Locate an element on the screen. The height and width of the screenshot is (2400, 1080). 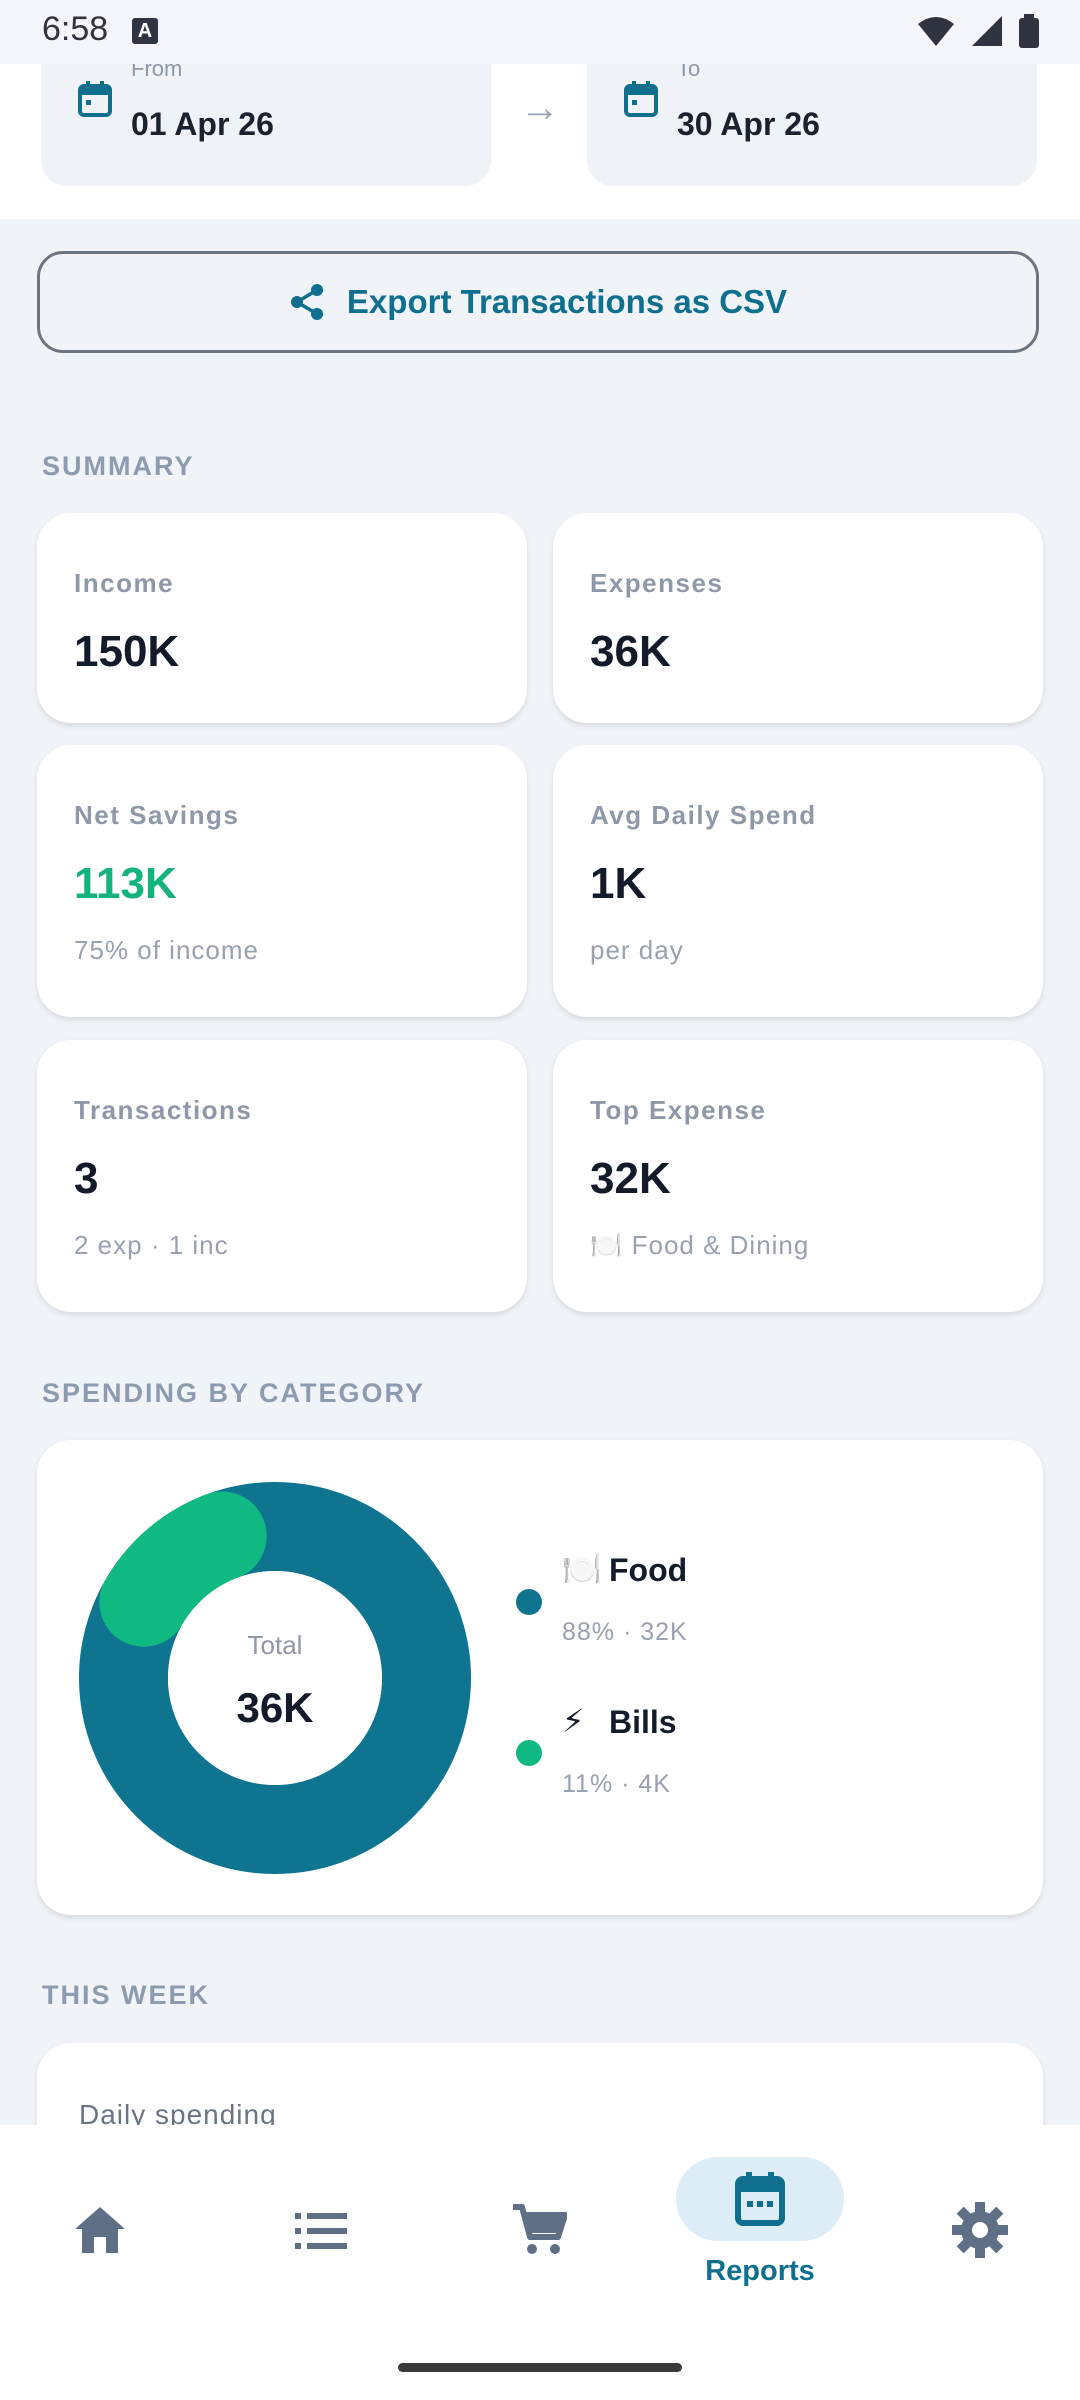
transactions-card: Transactions 3 2 exp · 1 inc is located at coordinates (282, 1176).